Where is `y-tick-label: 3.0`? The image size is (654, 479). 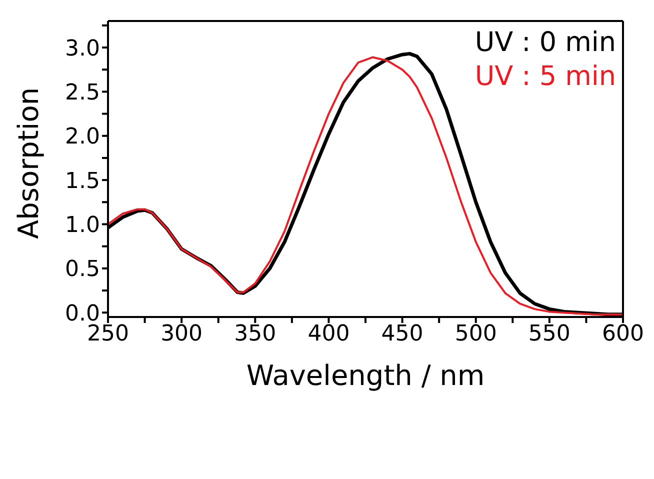
y-tick-label: 3.0 is located at coordinates (82, 49).